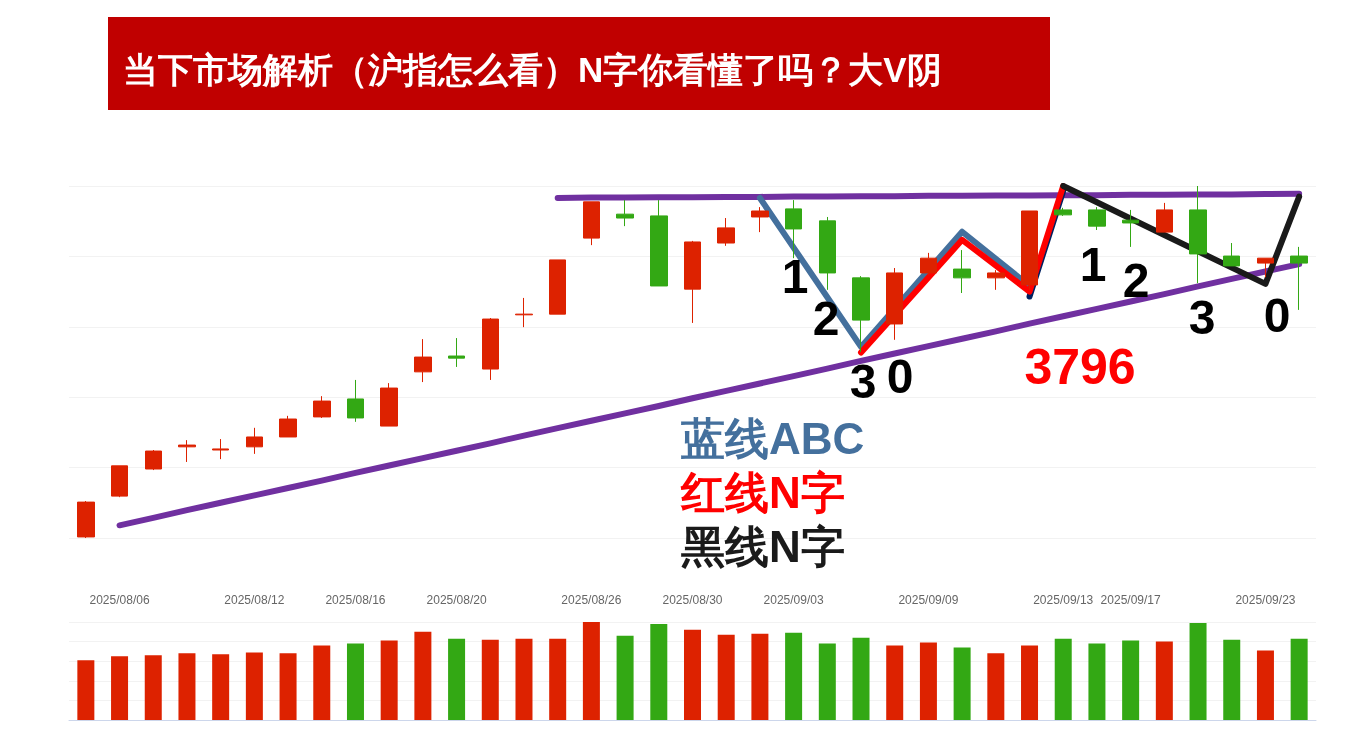 The width and height of the screenshot is (1369, 745). What do you see at coordinates (762, 492) in the screenshot?
I see `text: 红线N字` at bounding box center [762, 492].